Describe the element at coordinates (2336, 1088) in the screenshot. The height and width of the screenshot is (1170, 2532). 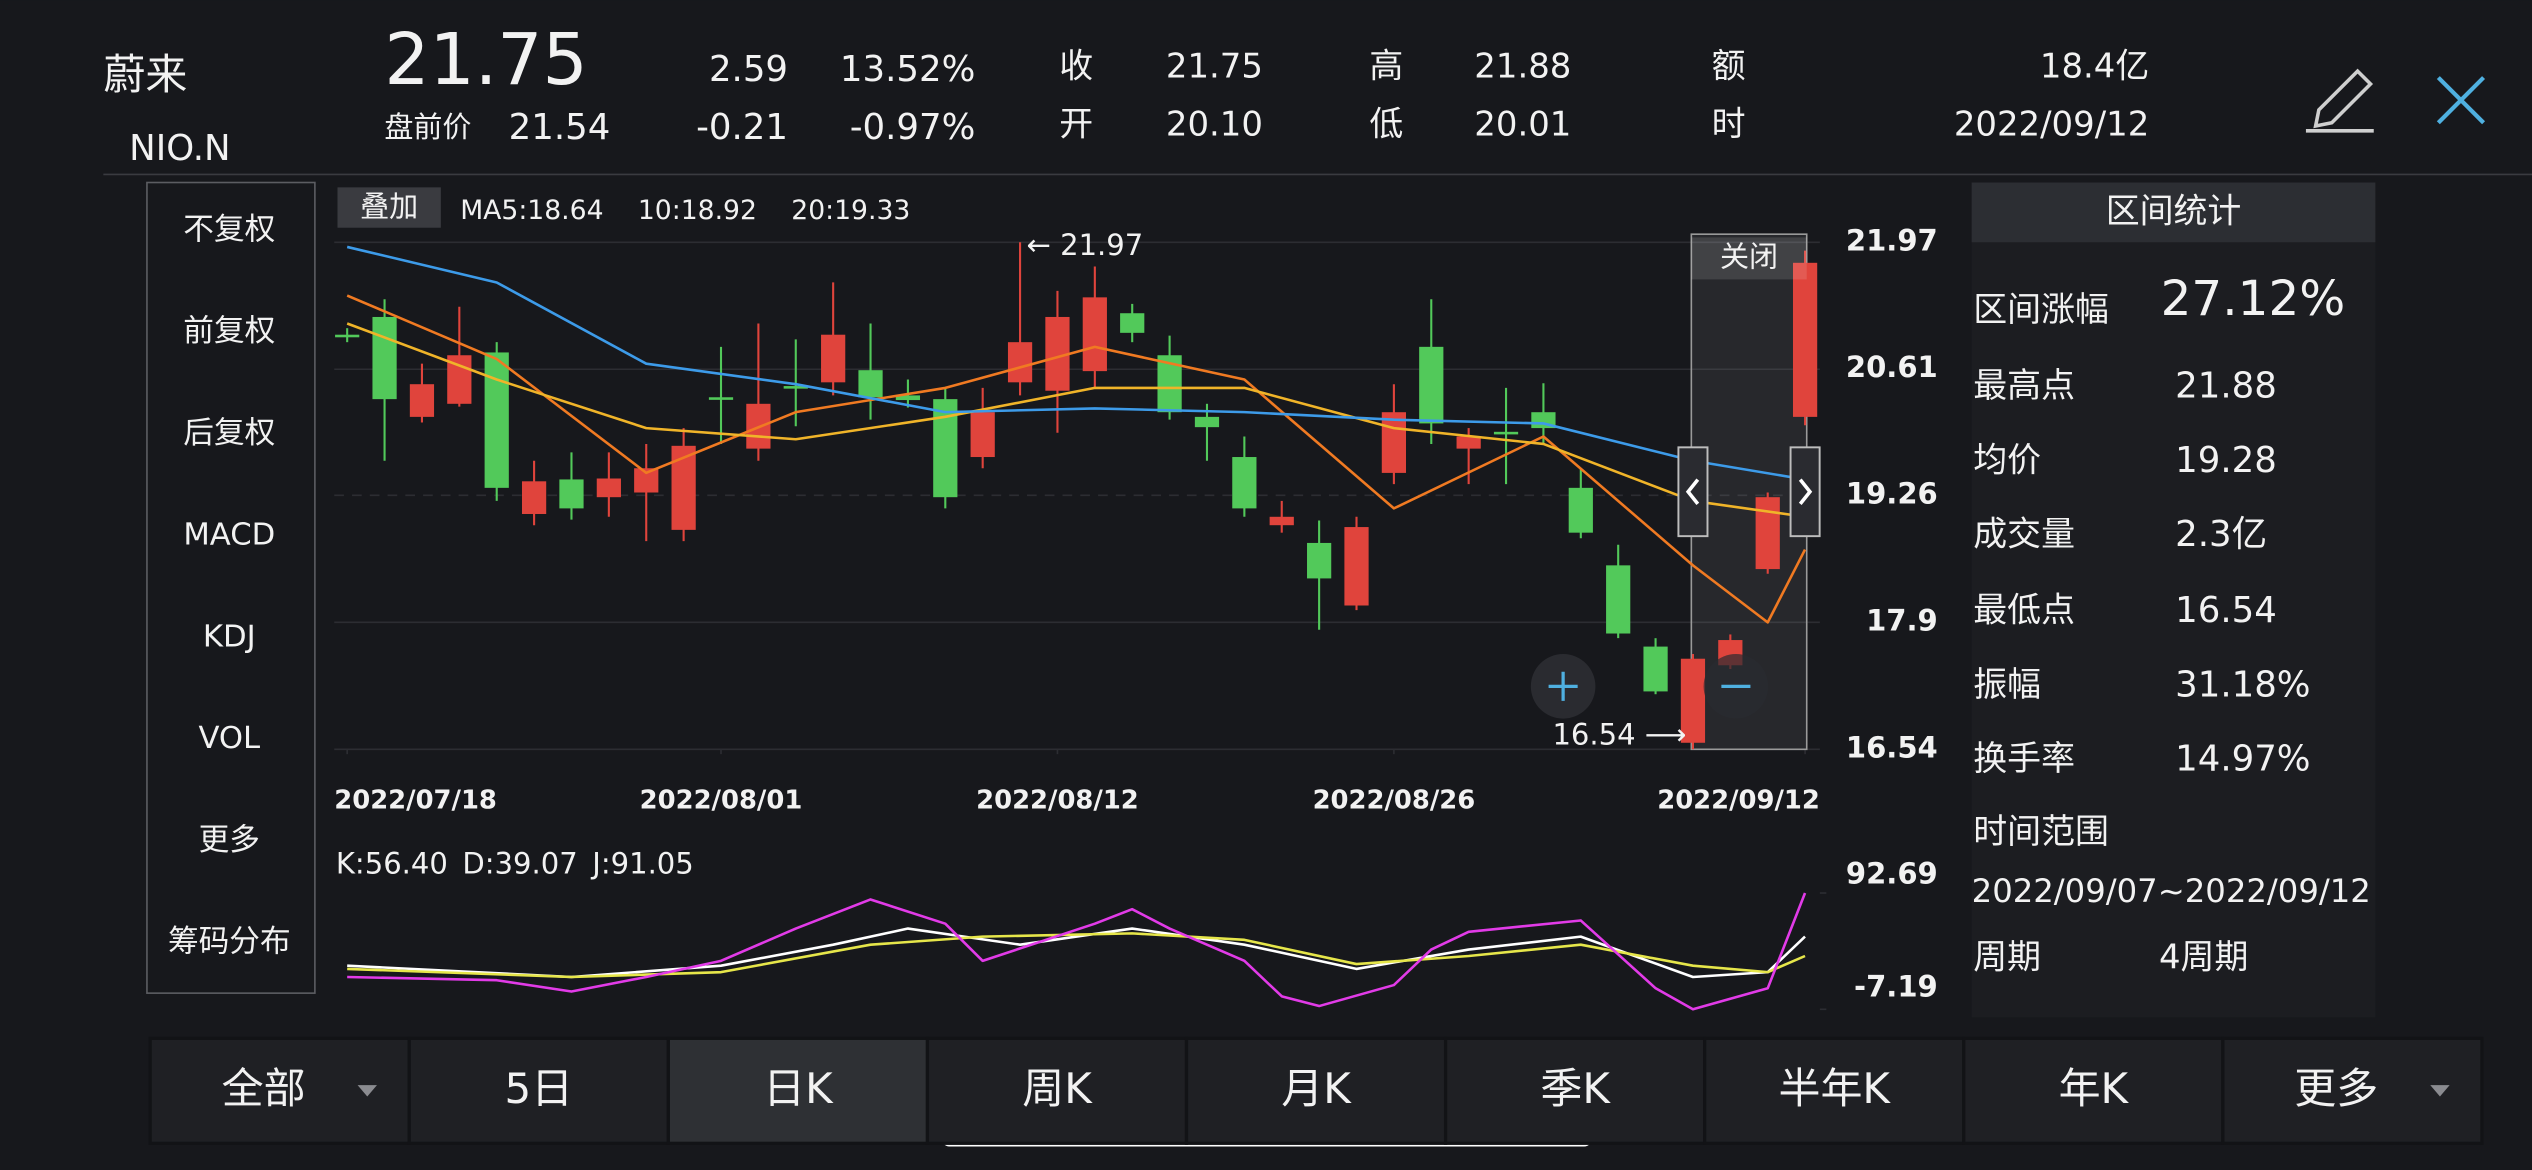
I see `period-tab-label: 更多` at that location.